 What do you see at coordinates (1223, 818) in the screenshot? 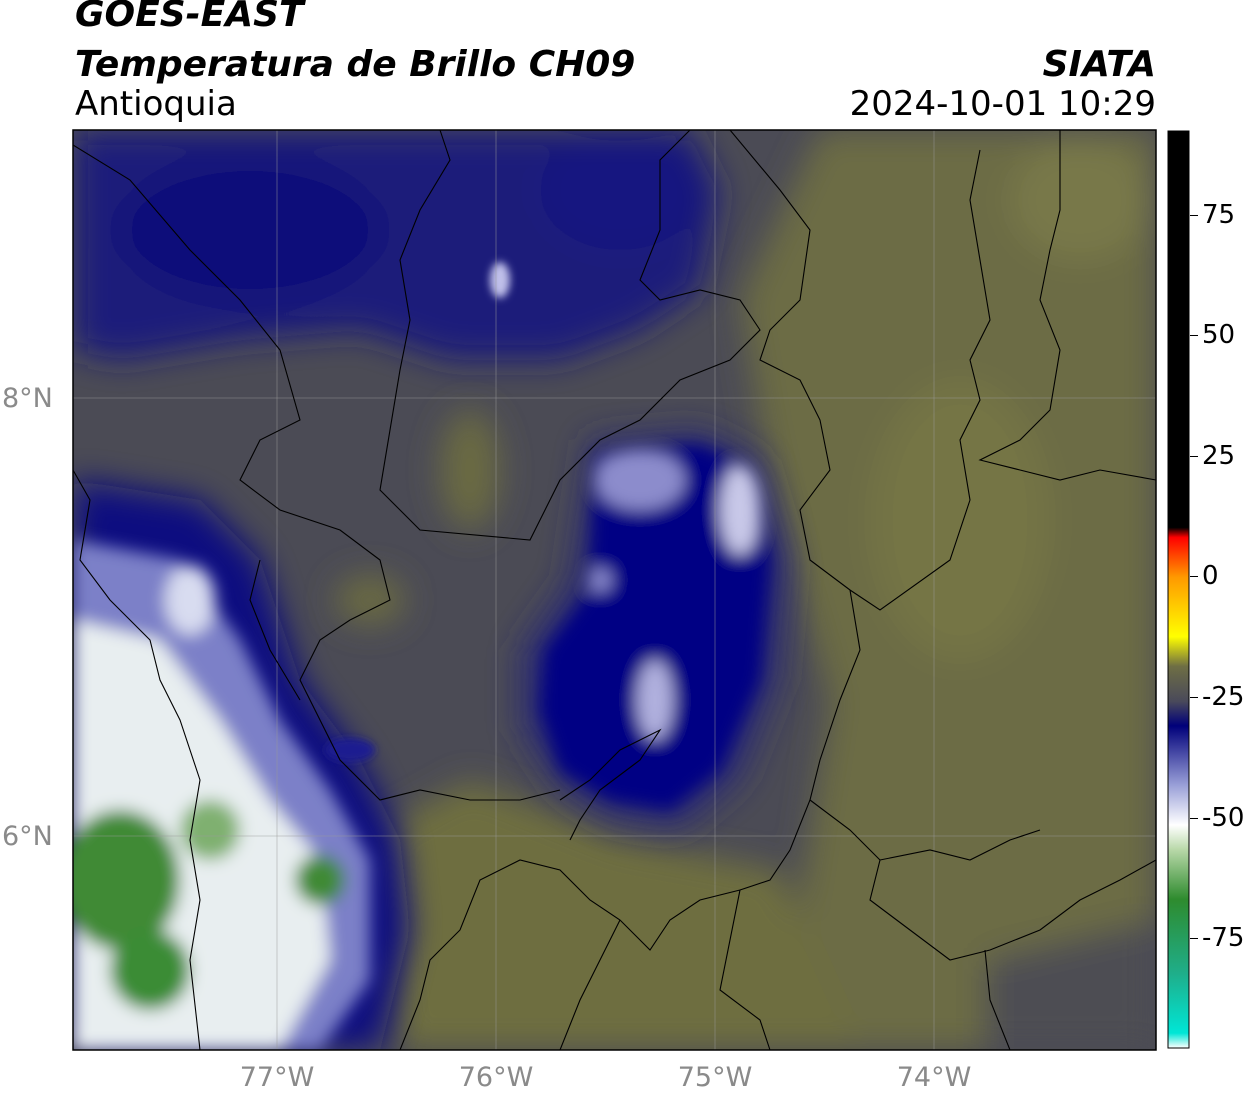
I see `colorbar-tick-minus50: -50` at bounding box center [1223, 818].